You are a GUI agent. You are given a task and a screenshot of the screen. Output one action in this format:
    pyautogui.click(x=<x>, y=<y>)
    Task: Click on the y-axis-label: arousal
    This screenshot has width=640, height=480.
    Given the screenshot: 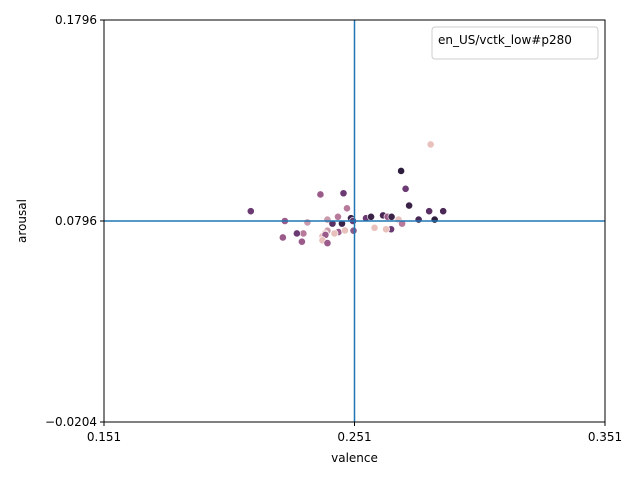 What is the action you would take?
    pyautogui.click(x=22, y=221)
    